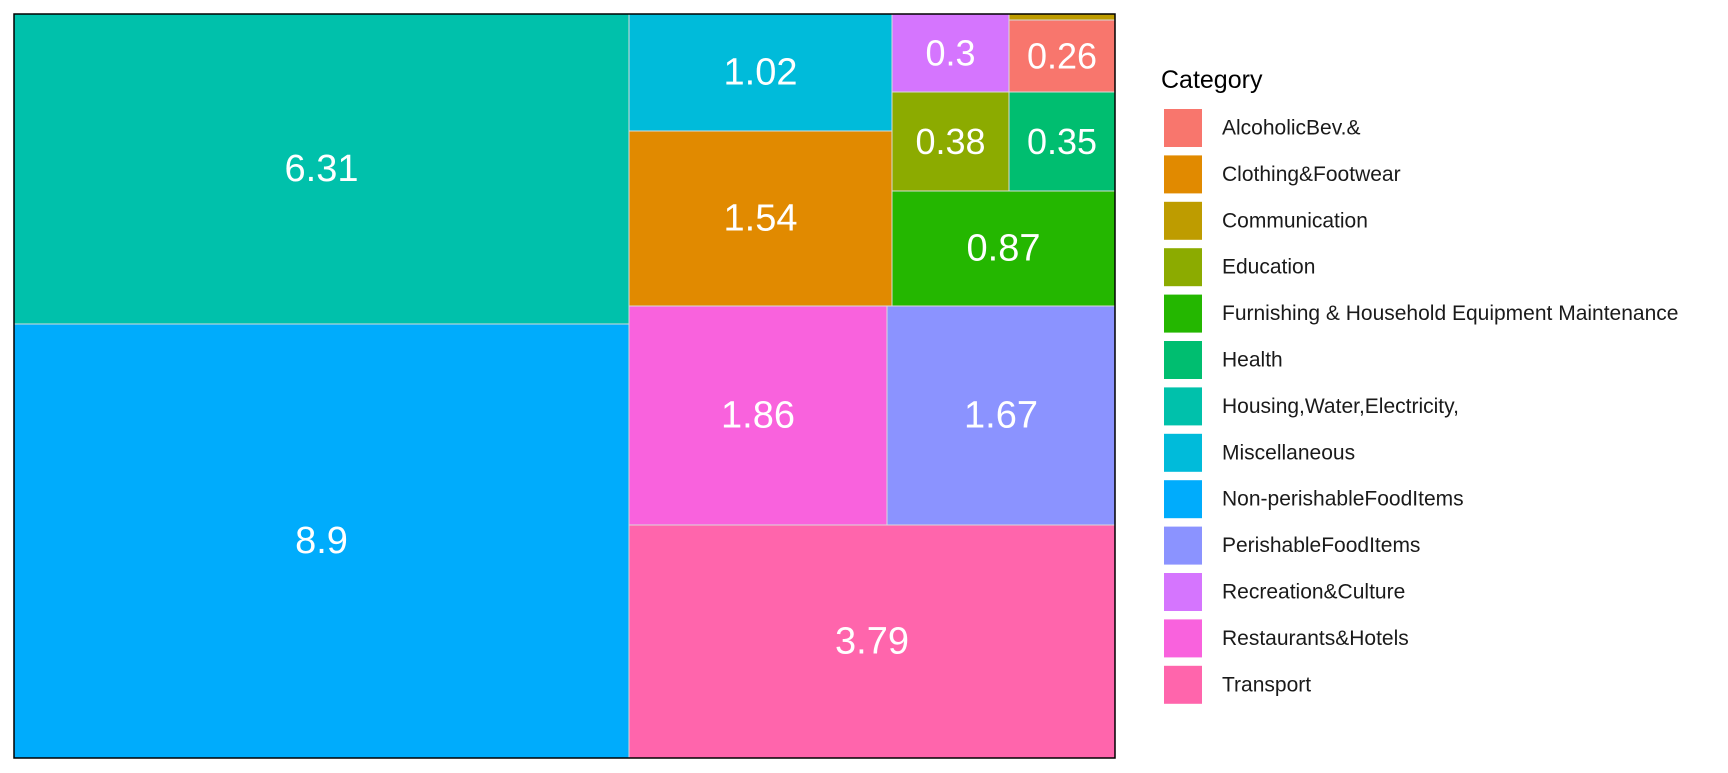  What do you see at coordinates (1343, 499) in the screenshot?
I see `legend-label-non-perishablefooditems: Non-perishableFoodItems` at bounding box center [1343, 499].